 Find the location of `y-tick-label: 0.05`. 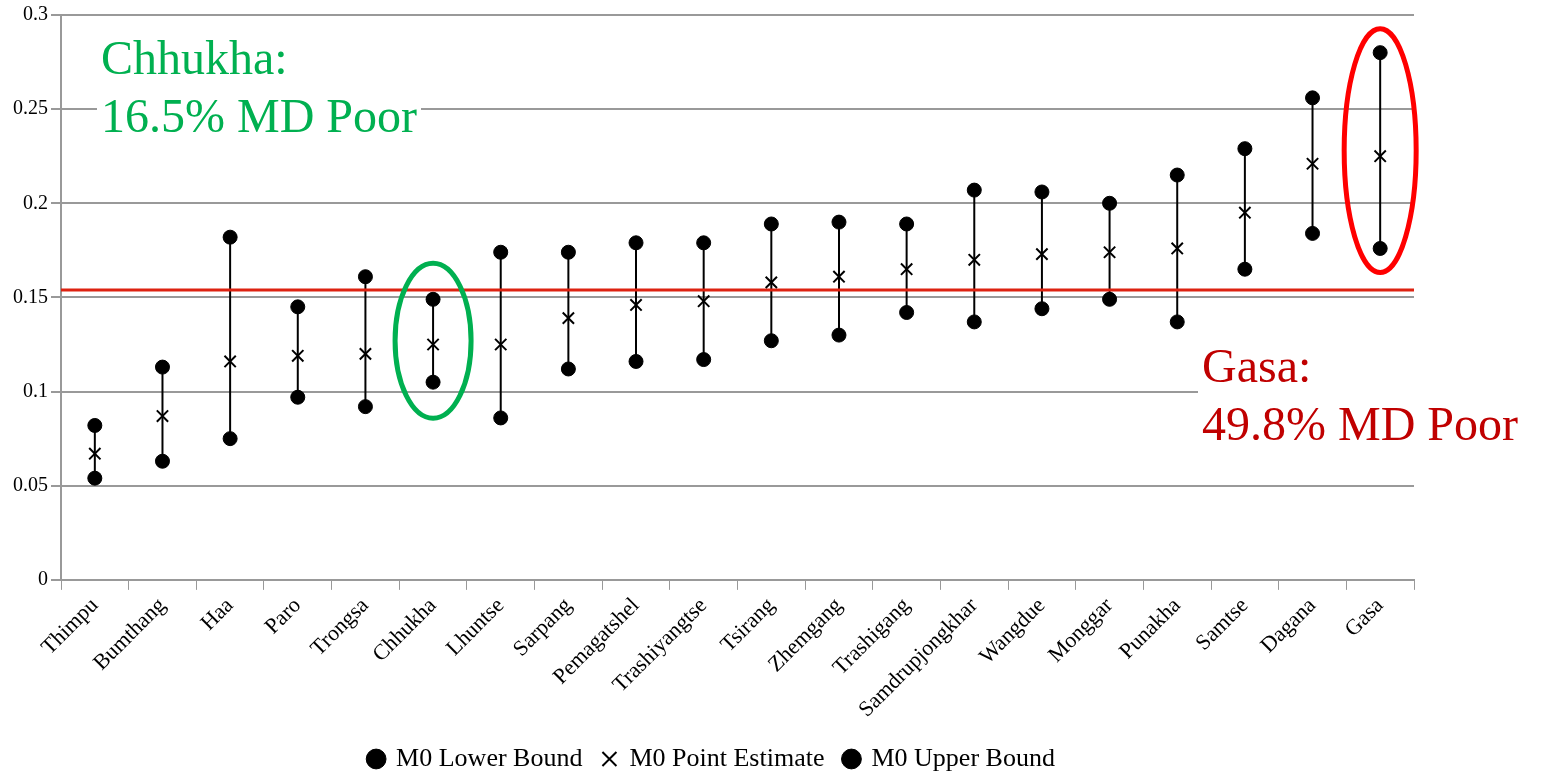

y-tick-label: 0.05 is located at coordinates (30, 483).